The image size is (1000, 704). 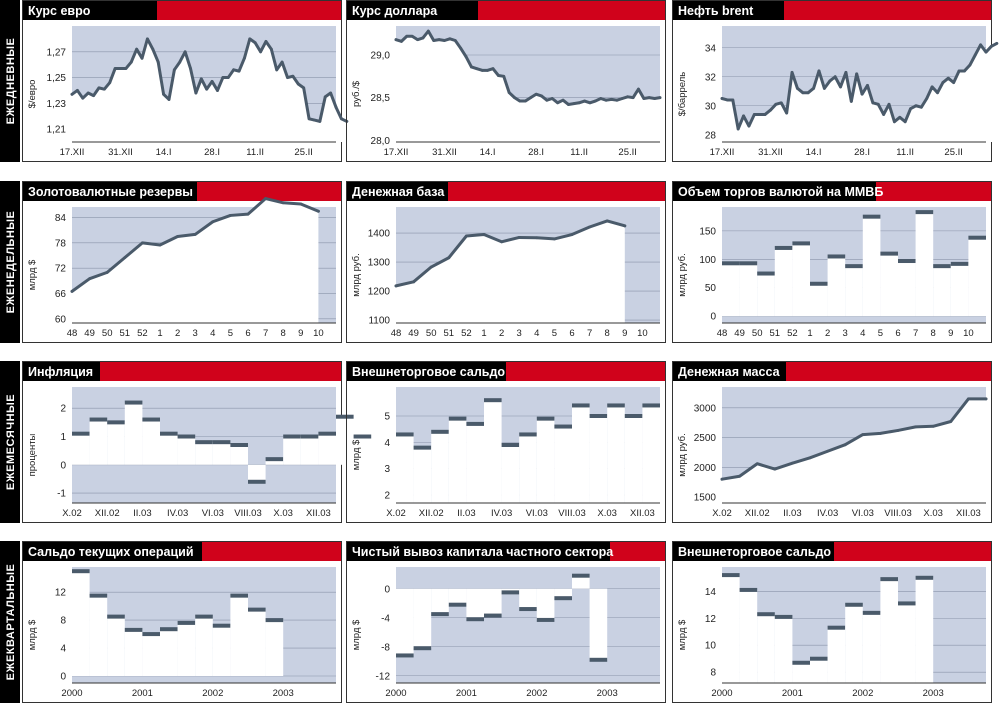 I want to click on y-tick-label: 4, so click(x=63, y=649).